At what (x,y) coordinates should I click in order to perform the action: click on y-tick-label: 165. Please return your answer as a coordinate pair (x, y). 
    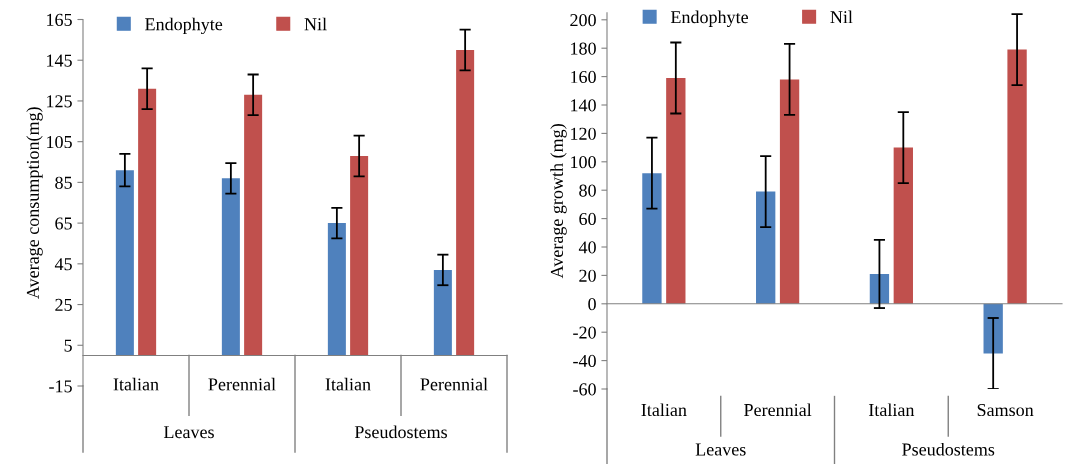
    Looking at the image, I should click on (59, 19).